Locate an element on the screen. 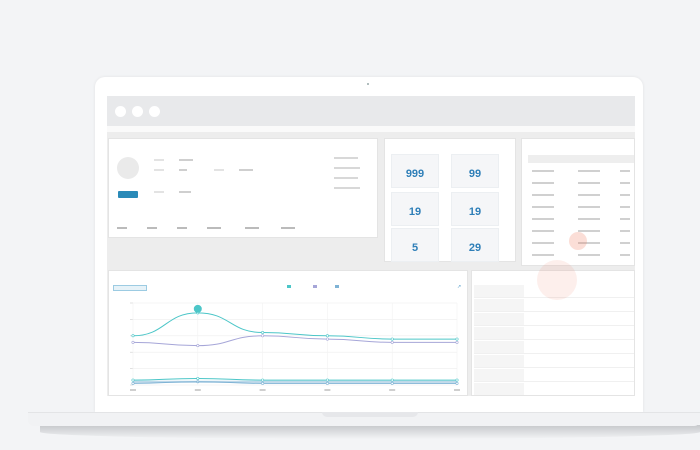 This screenshot has height=450, width=700. browser-toolbar is located at coordinates (371, 111).